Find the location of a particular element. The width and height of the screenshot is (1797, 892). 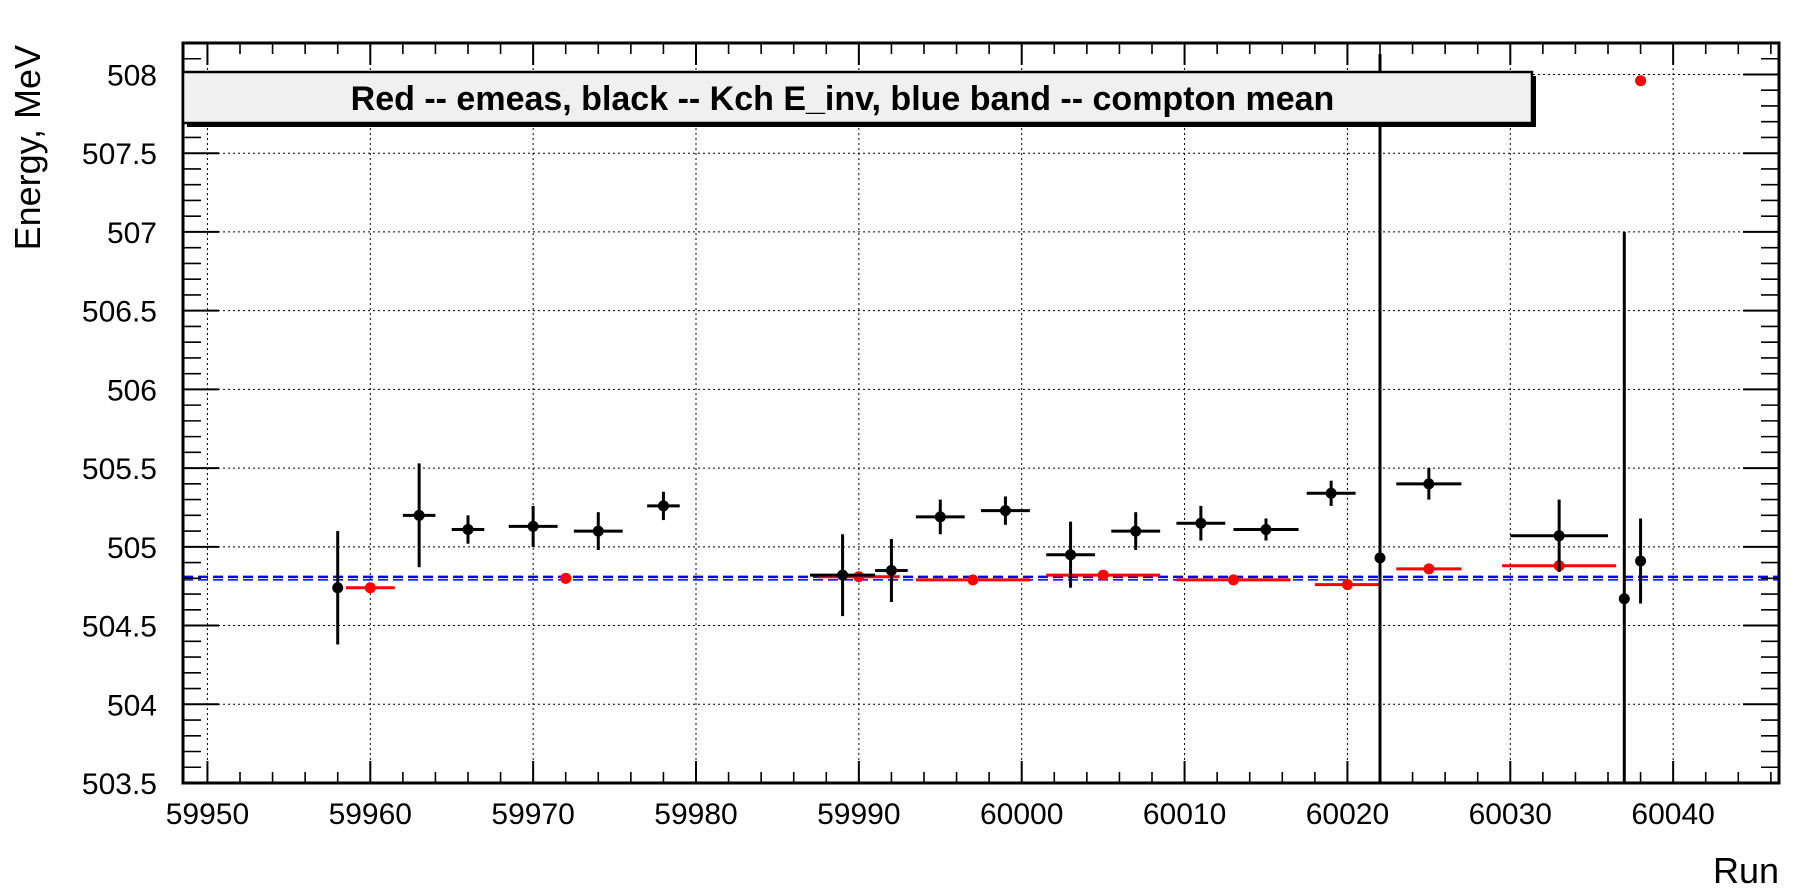

x-tick-label: 60010 is located at coordinates (1184, 814).